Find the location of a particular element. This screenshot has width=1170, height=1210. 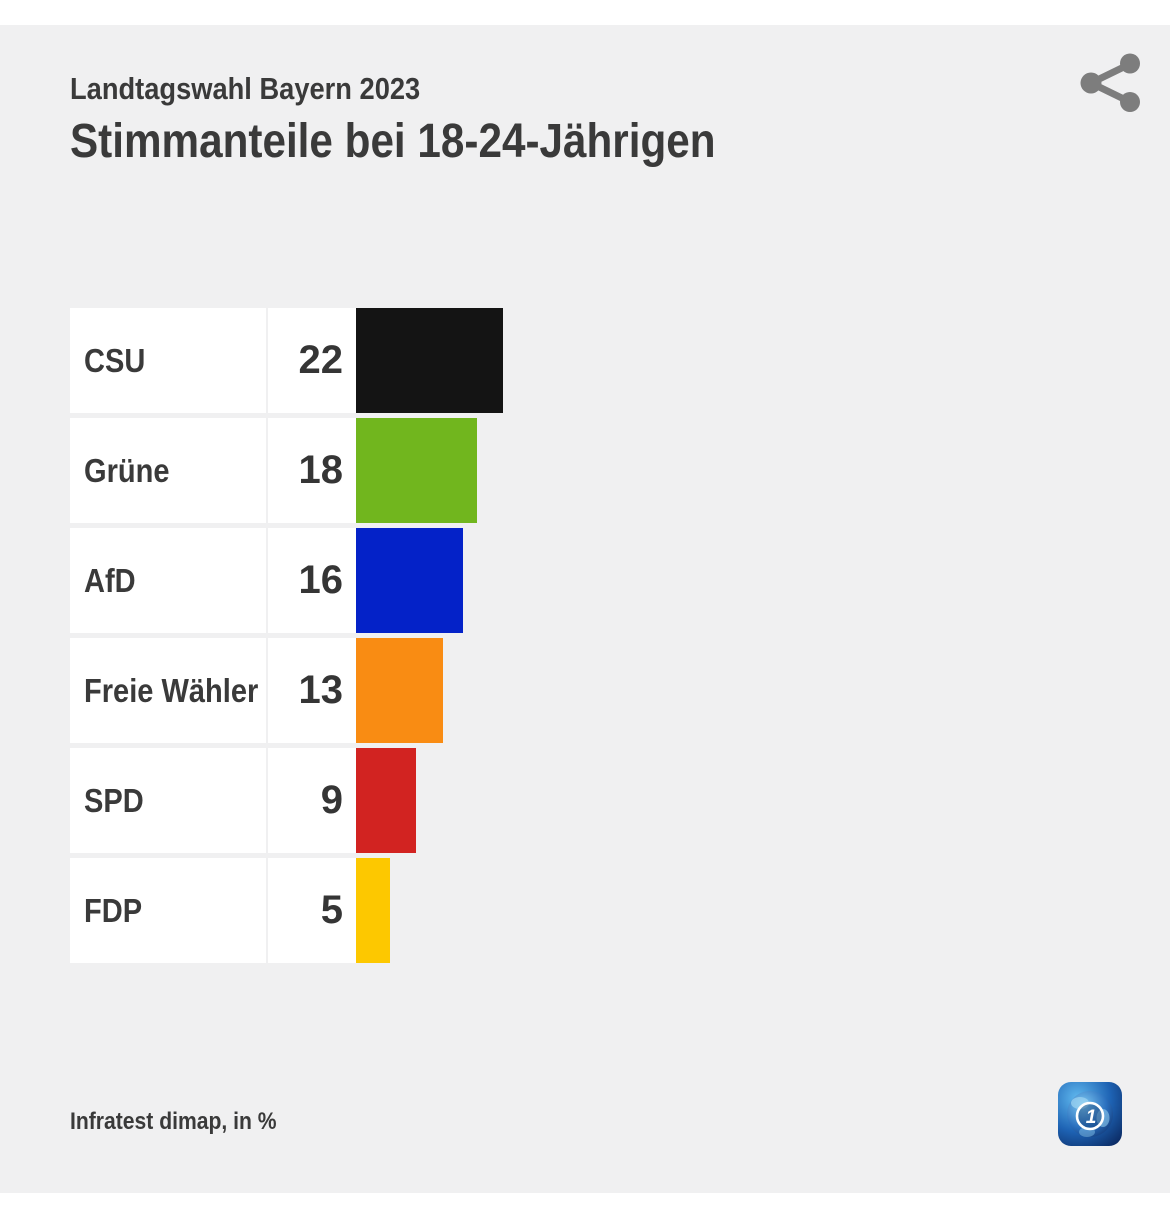

party-value: 9 is located at coordinates (312, 800).